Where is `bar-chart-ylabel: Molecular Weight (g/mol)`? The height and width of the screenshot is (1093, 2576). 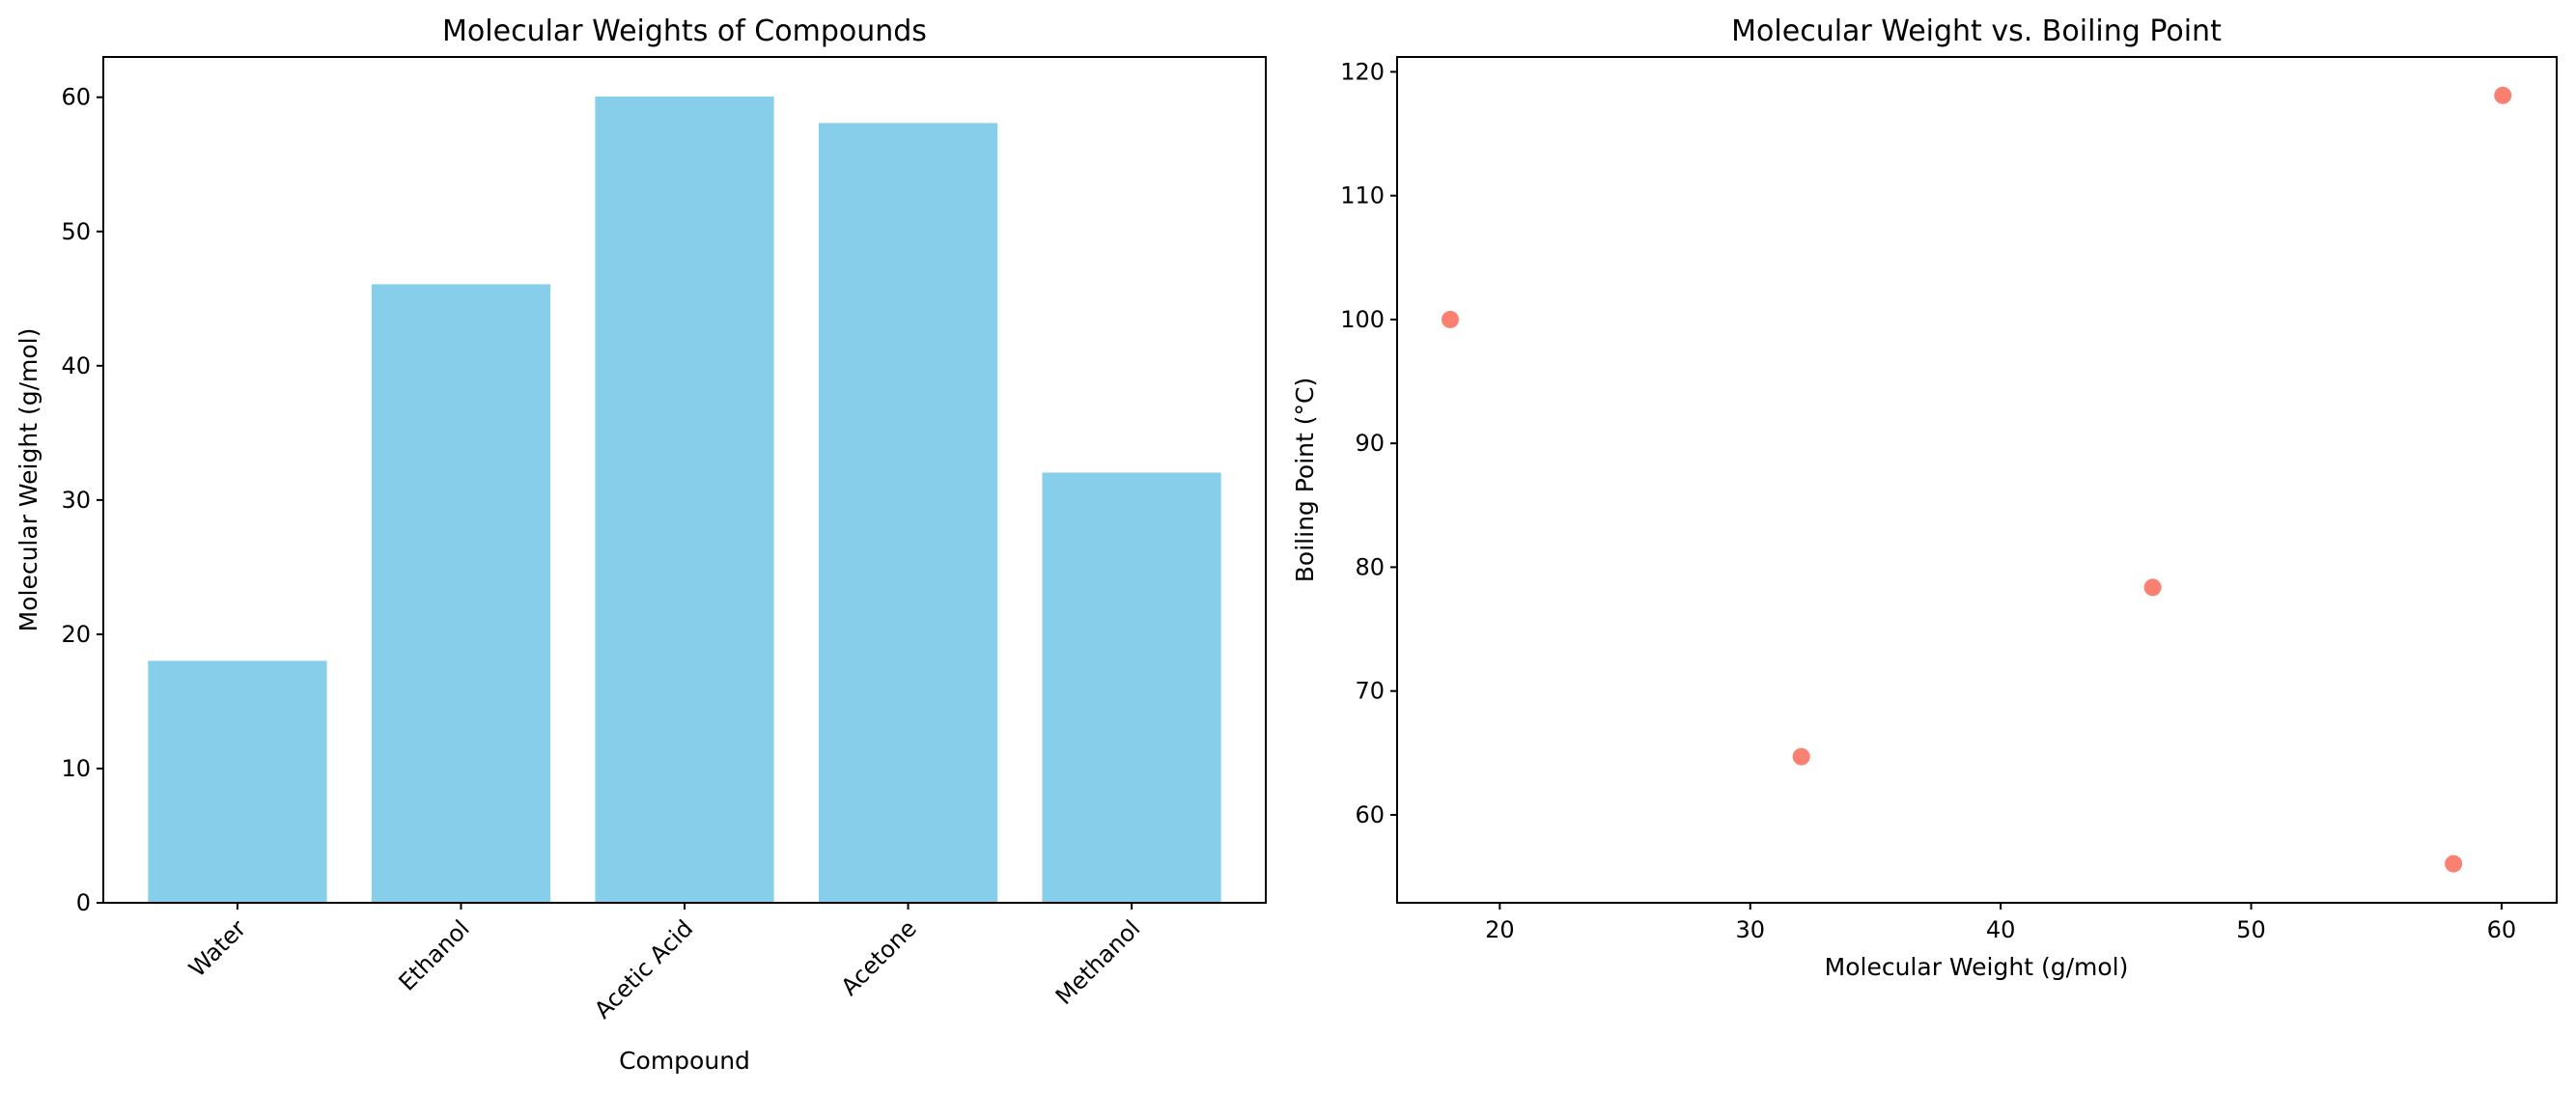 bar-chart-ylabel: Molecular Weight (g/mol) is located at coordinates (28, 480).